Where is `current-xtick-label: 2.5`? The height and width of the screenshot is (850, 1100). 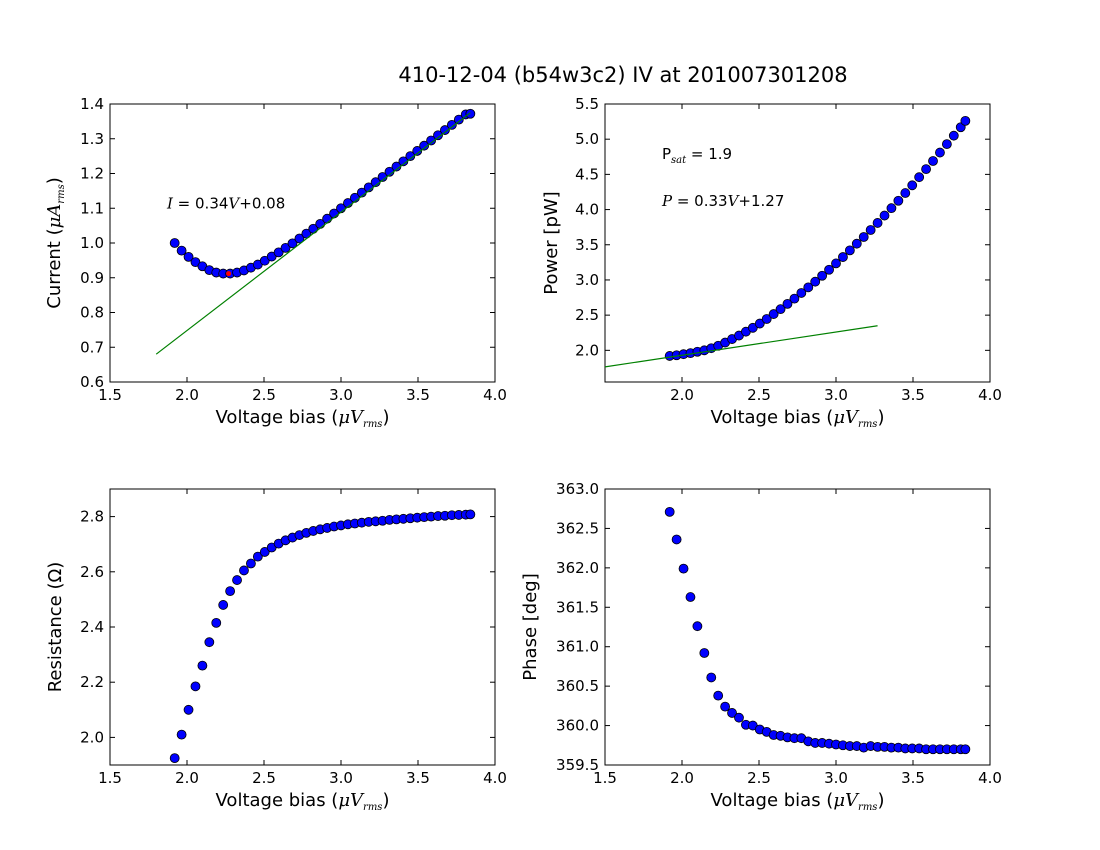
current-xtick-label: 2.5 is located at coordinates (264, 395).